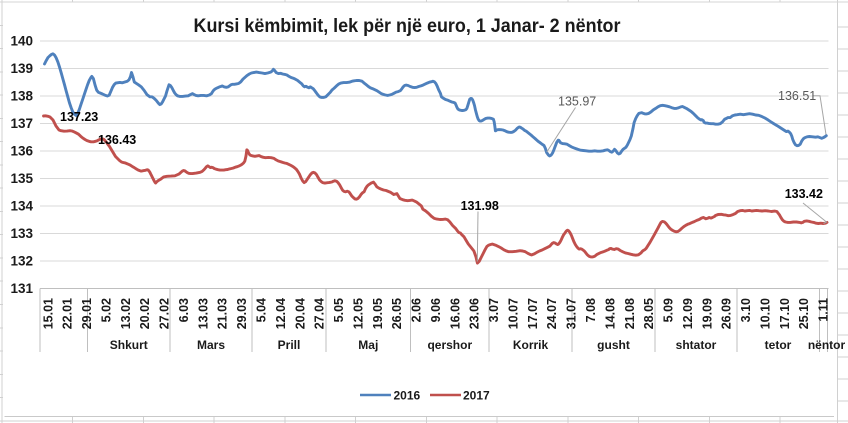  Describe the element at coordinates (397, 313) in the screenshot. I see `svg-text: 26.05` at that location.